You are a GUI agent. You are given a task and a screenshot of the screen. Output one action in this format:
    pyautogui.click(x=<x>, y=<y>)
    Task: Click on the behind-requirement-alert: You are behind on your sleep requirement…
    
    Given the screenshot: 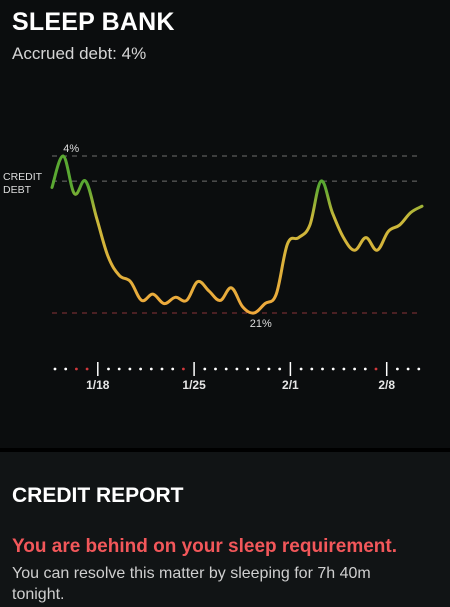 What is the action you would take?
    pyautogui.click(x=205, y=546)
    